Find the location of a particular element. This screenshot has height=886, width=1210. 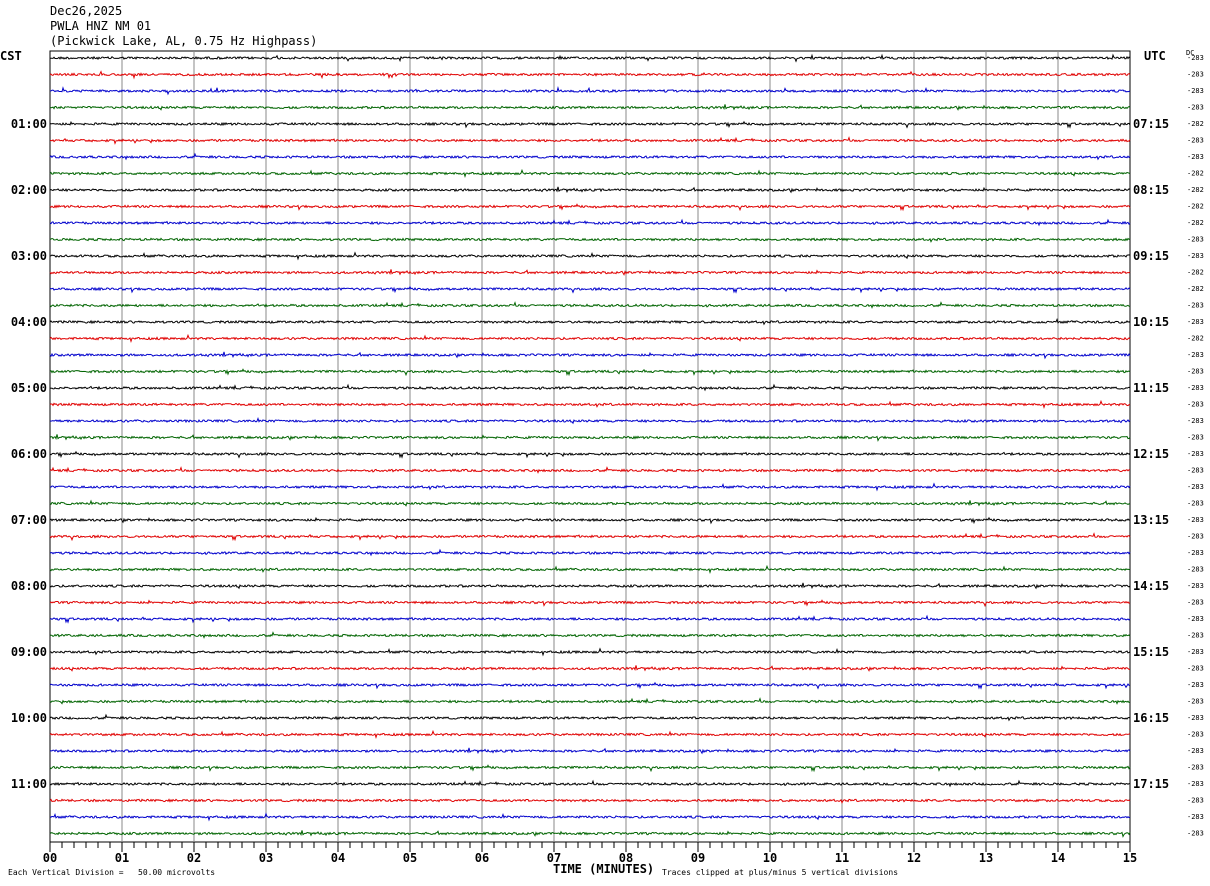

x-tick-label: 04 is located at coordinates (338, 858).